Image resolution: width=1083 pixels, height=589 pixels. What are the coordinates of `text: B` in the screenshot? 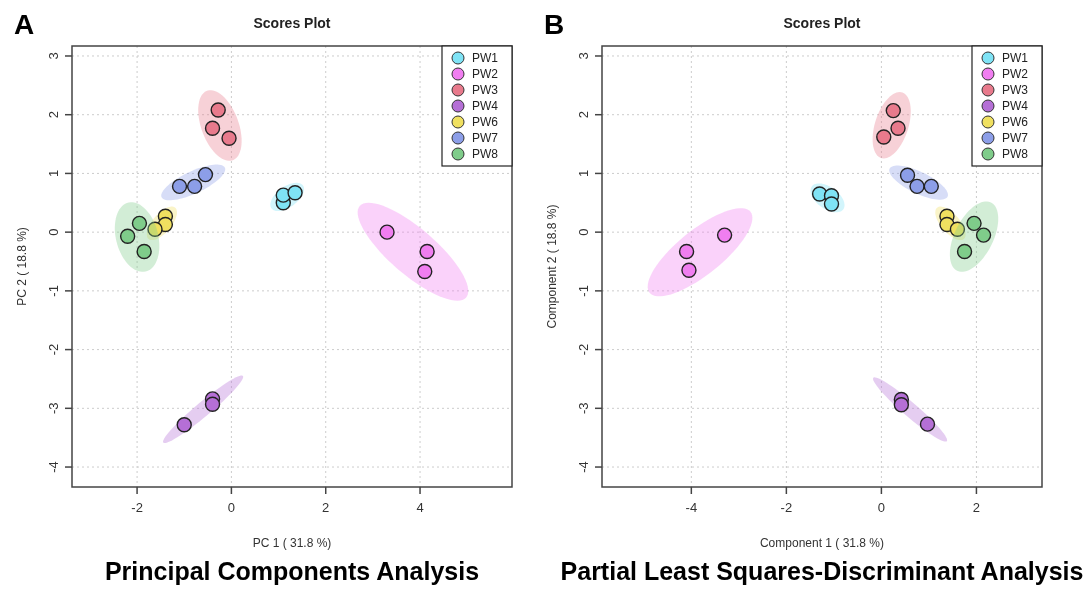 It's located at (554, 24).